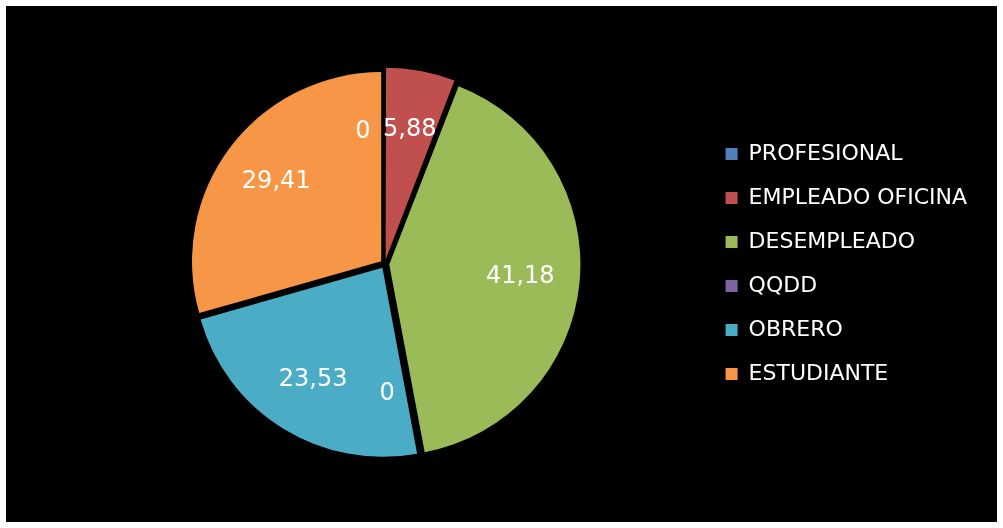 This screenshot has height=528, width=1003. What do you see at coordinates (783, 284) in the screenshot?
I see `legend-label: QQDD` at bounding box center [783, 284].